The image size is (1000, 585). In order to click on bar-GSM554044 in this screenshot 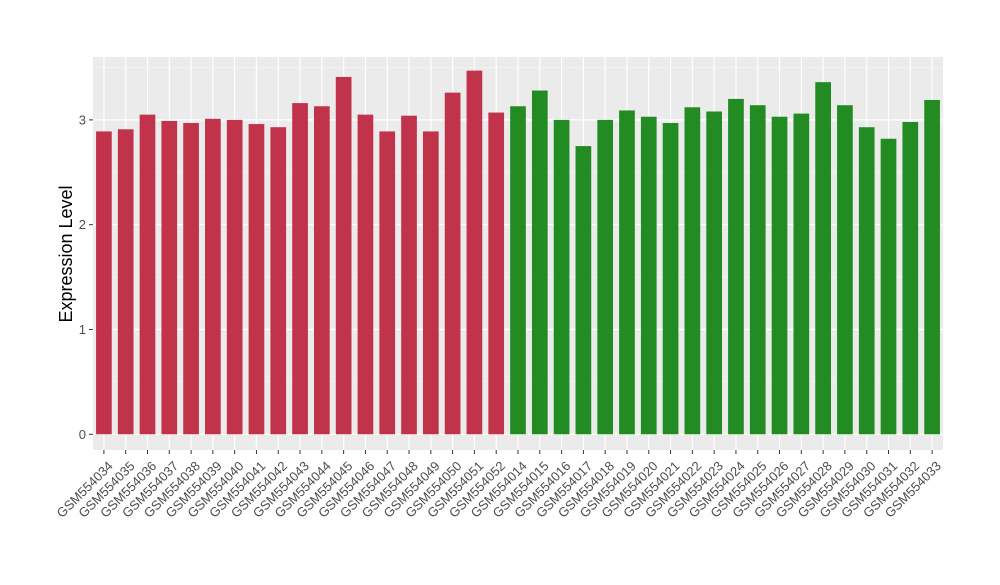, I will do `click(322, 270)`.